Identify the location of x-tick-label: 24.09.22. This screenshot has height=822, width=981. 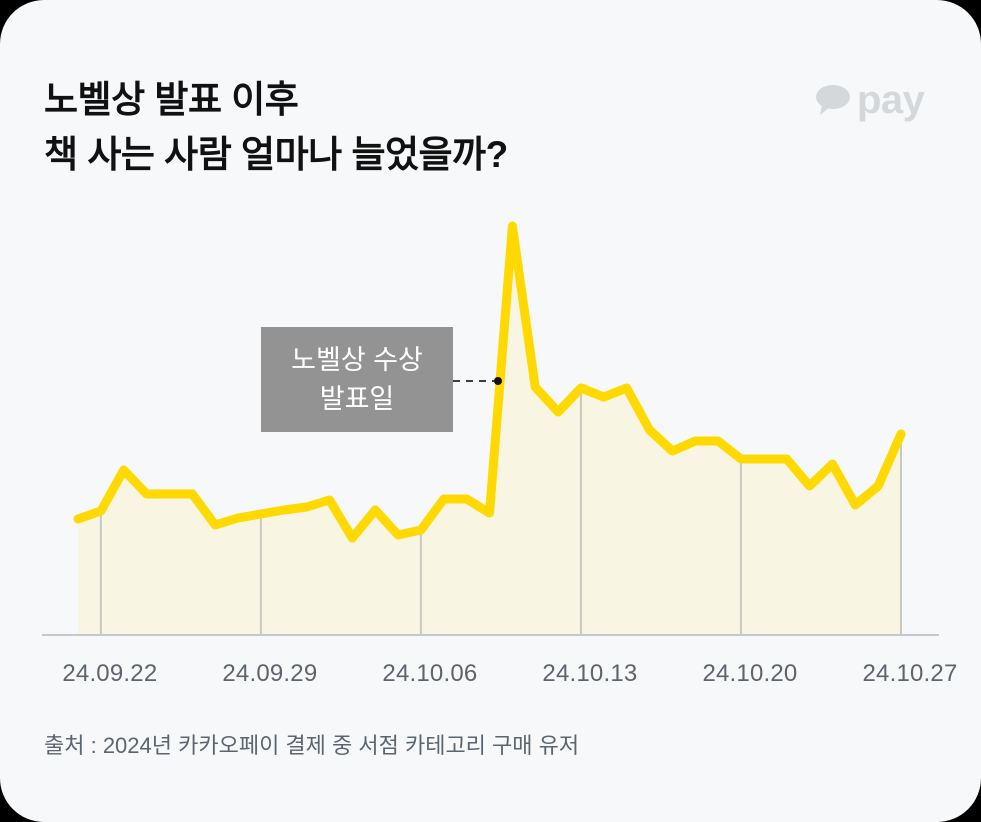
(110, 673).